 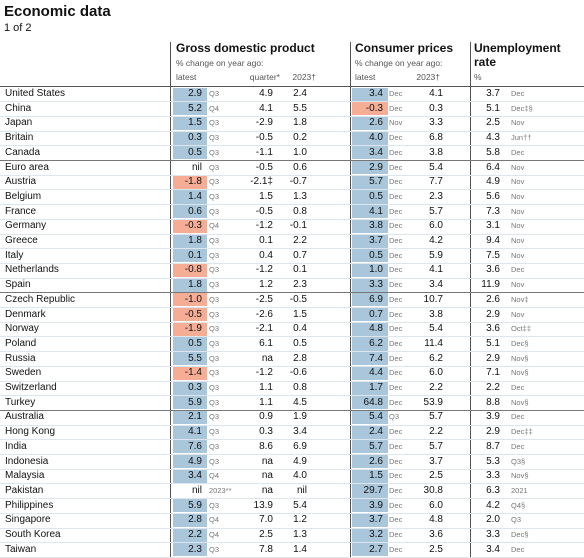 I want to click on value: 6.3, so click(x=493, y=490).